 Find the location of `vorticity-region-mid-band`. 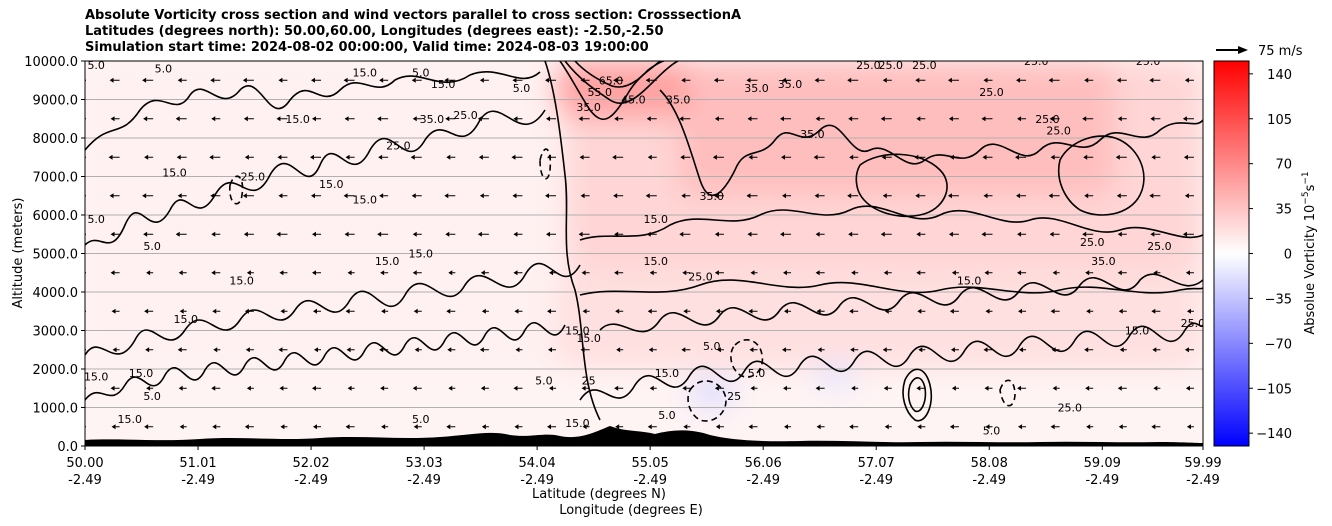

vorticity-region-mid-band is located at coordinates (879, 320).